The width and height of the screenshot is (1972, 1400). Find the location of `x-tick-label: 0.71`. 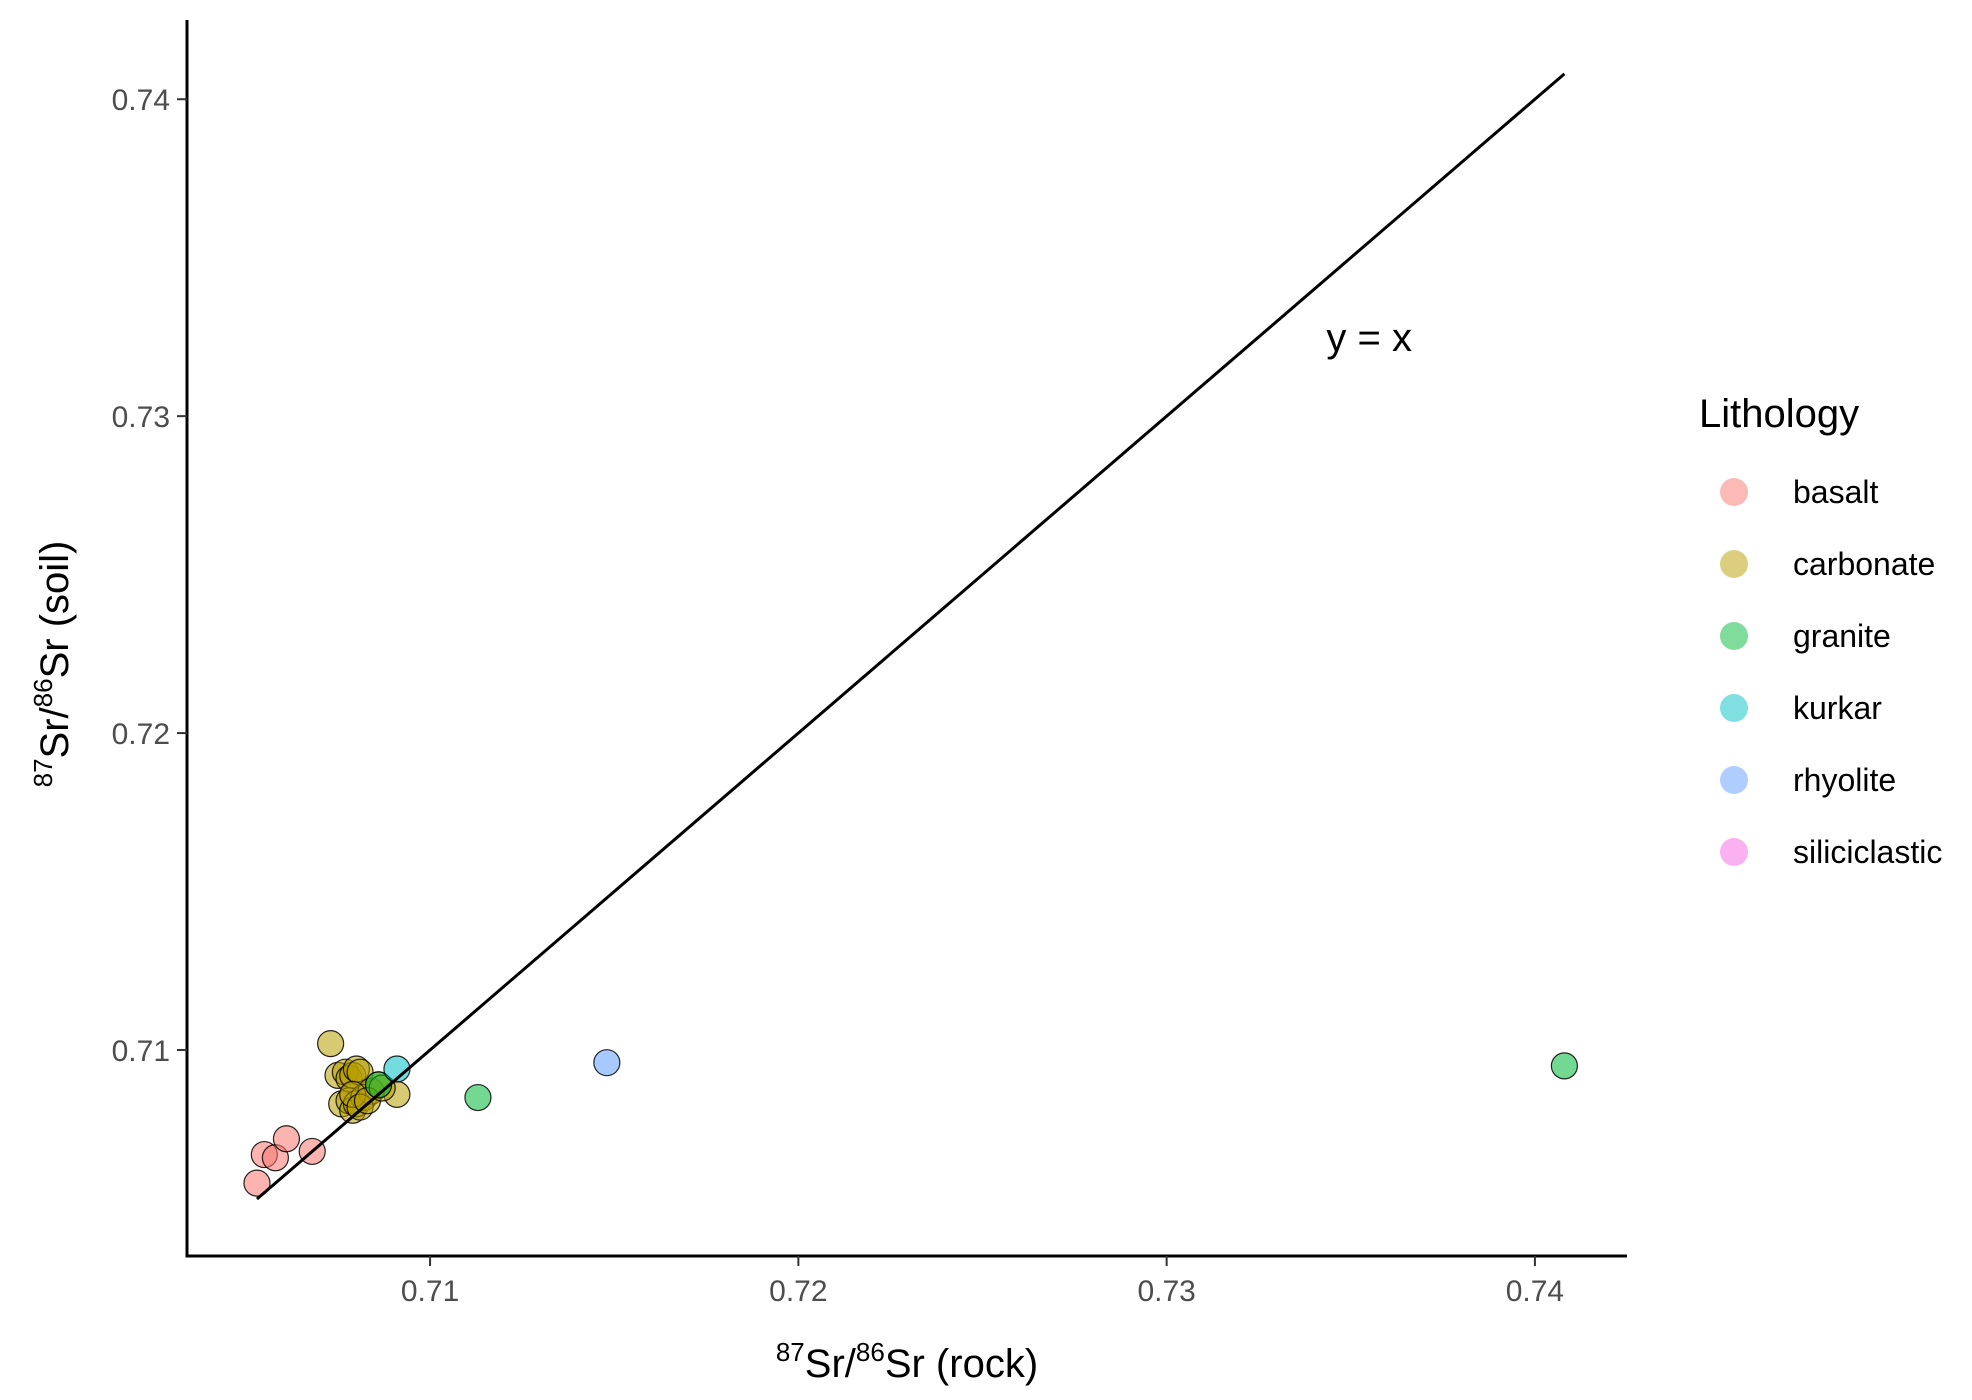

x-tick-label: 0.71 is located at coordinates (430, 1291).